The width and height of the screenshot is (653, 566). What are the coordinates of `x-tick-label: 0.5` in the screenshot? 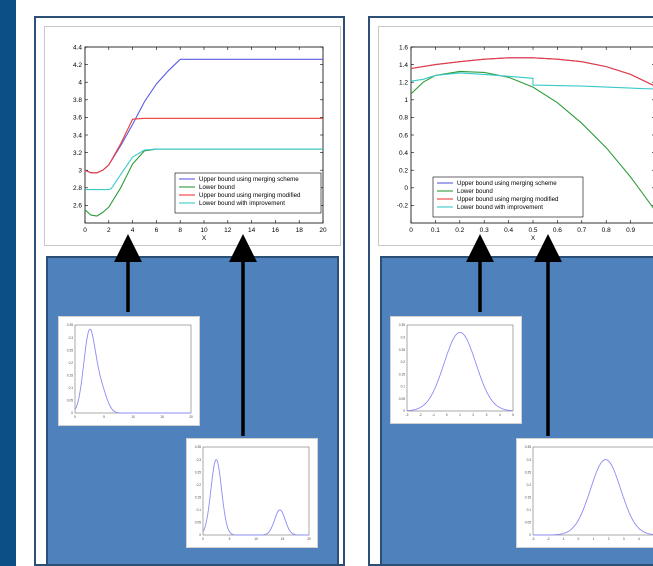 It's located at (532, 230).